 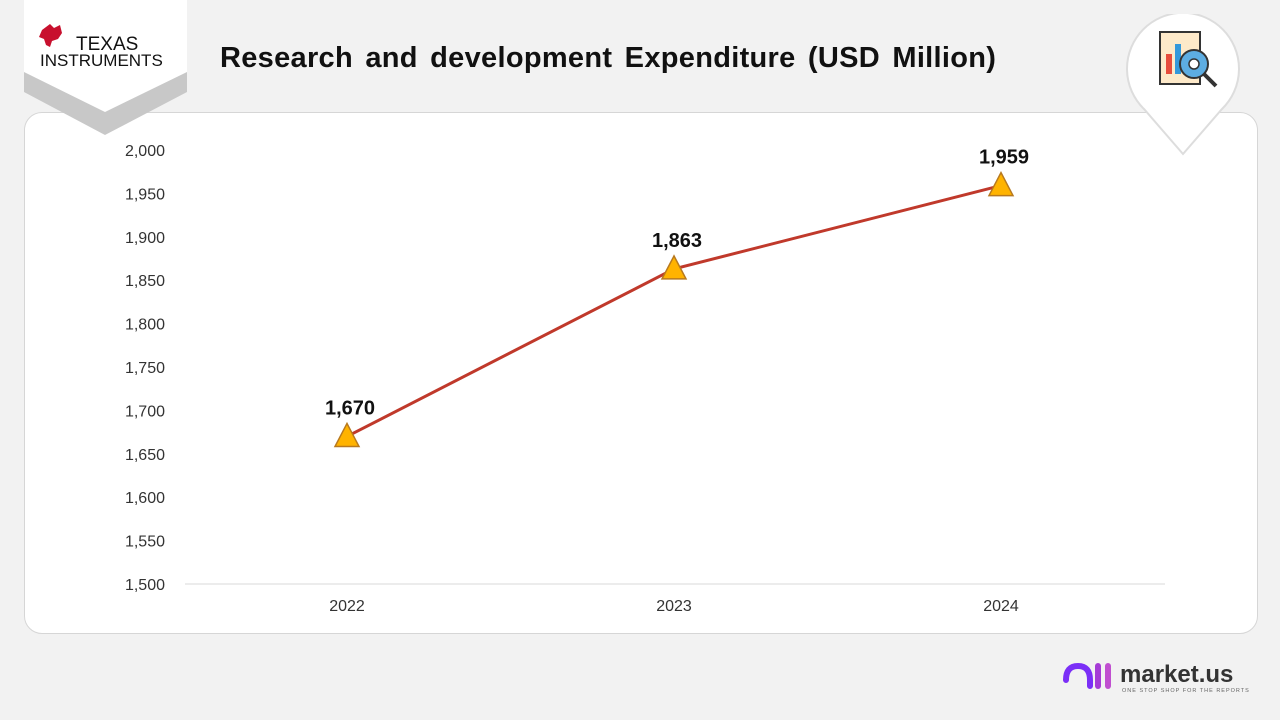 I want to click on x-tick-label: 2024, so click(x=1001, y=606).